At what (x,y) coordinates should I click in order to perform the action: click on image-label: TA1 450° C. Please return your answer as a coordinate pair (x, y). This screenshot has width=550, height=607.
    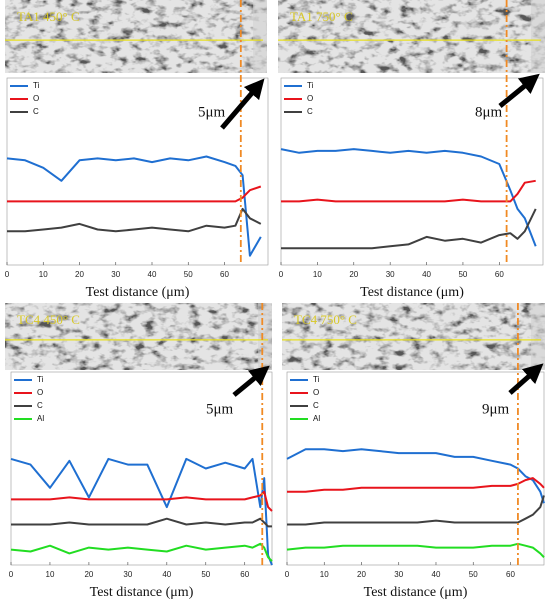
    Looking at the image, I should click on (48, 16).